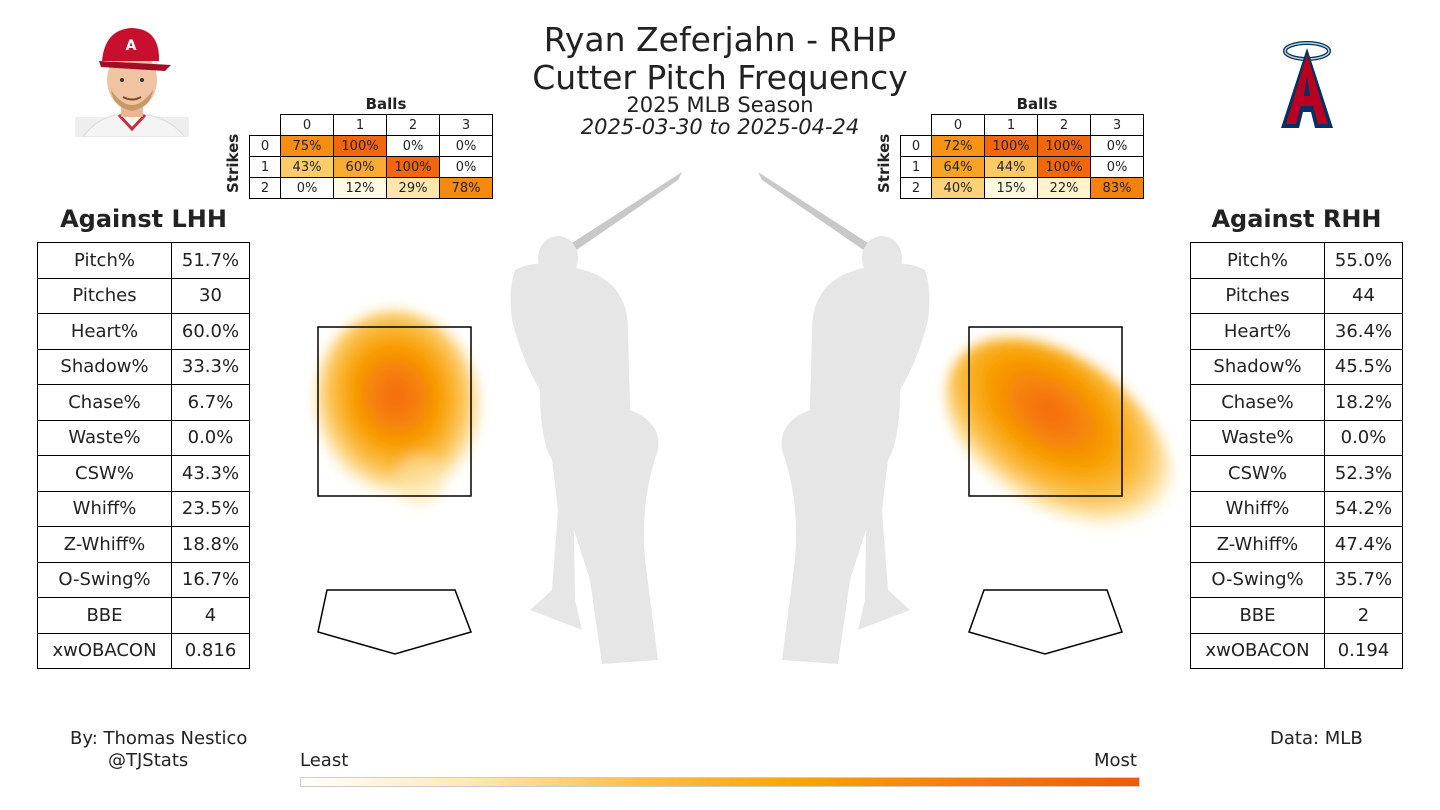 Image resolution: width=1440 pixels, height=810 pixels. What do you see at coordinates (143, 219) in the screenshot?
I see `lhh-title: Against LHH` at bounding box center [143, 219].